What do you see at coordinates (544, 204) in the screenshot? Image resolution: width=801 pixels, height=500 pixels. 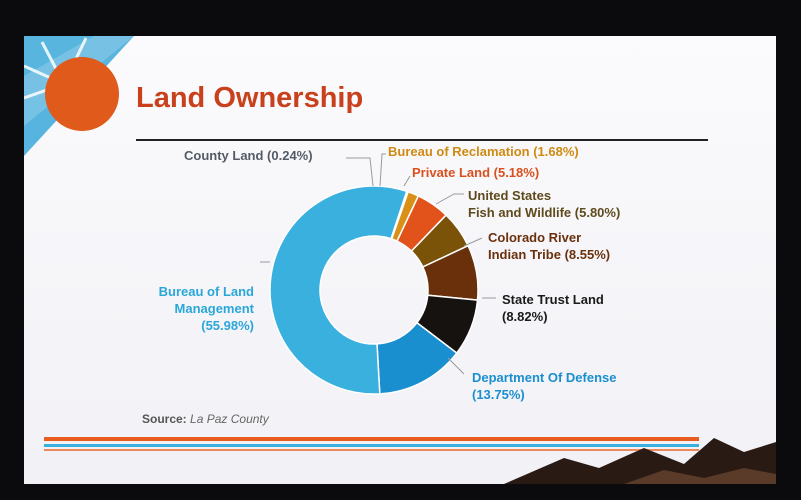 I see `slice-label: United States Fish and Wildlife (5.80%)` at bounding box center [544, 204].